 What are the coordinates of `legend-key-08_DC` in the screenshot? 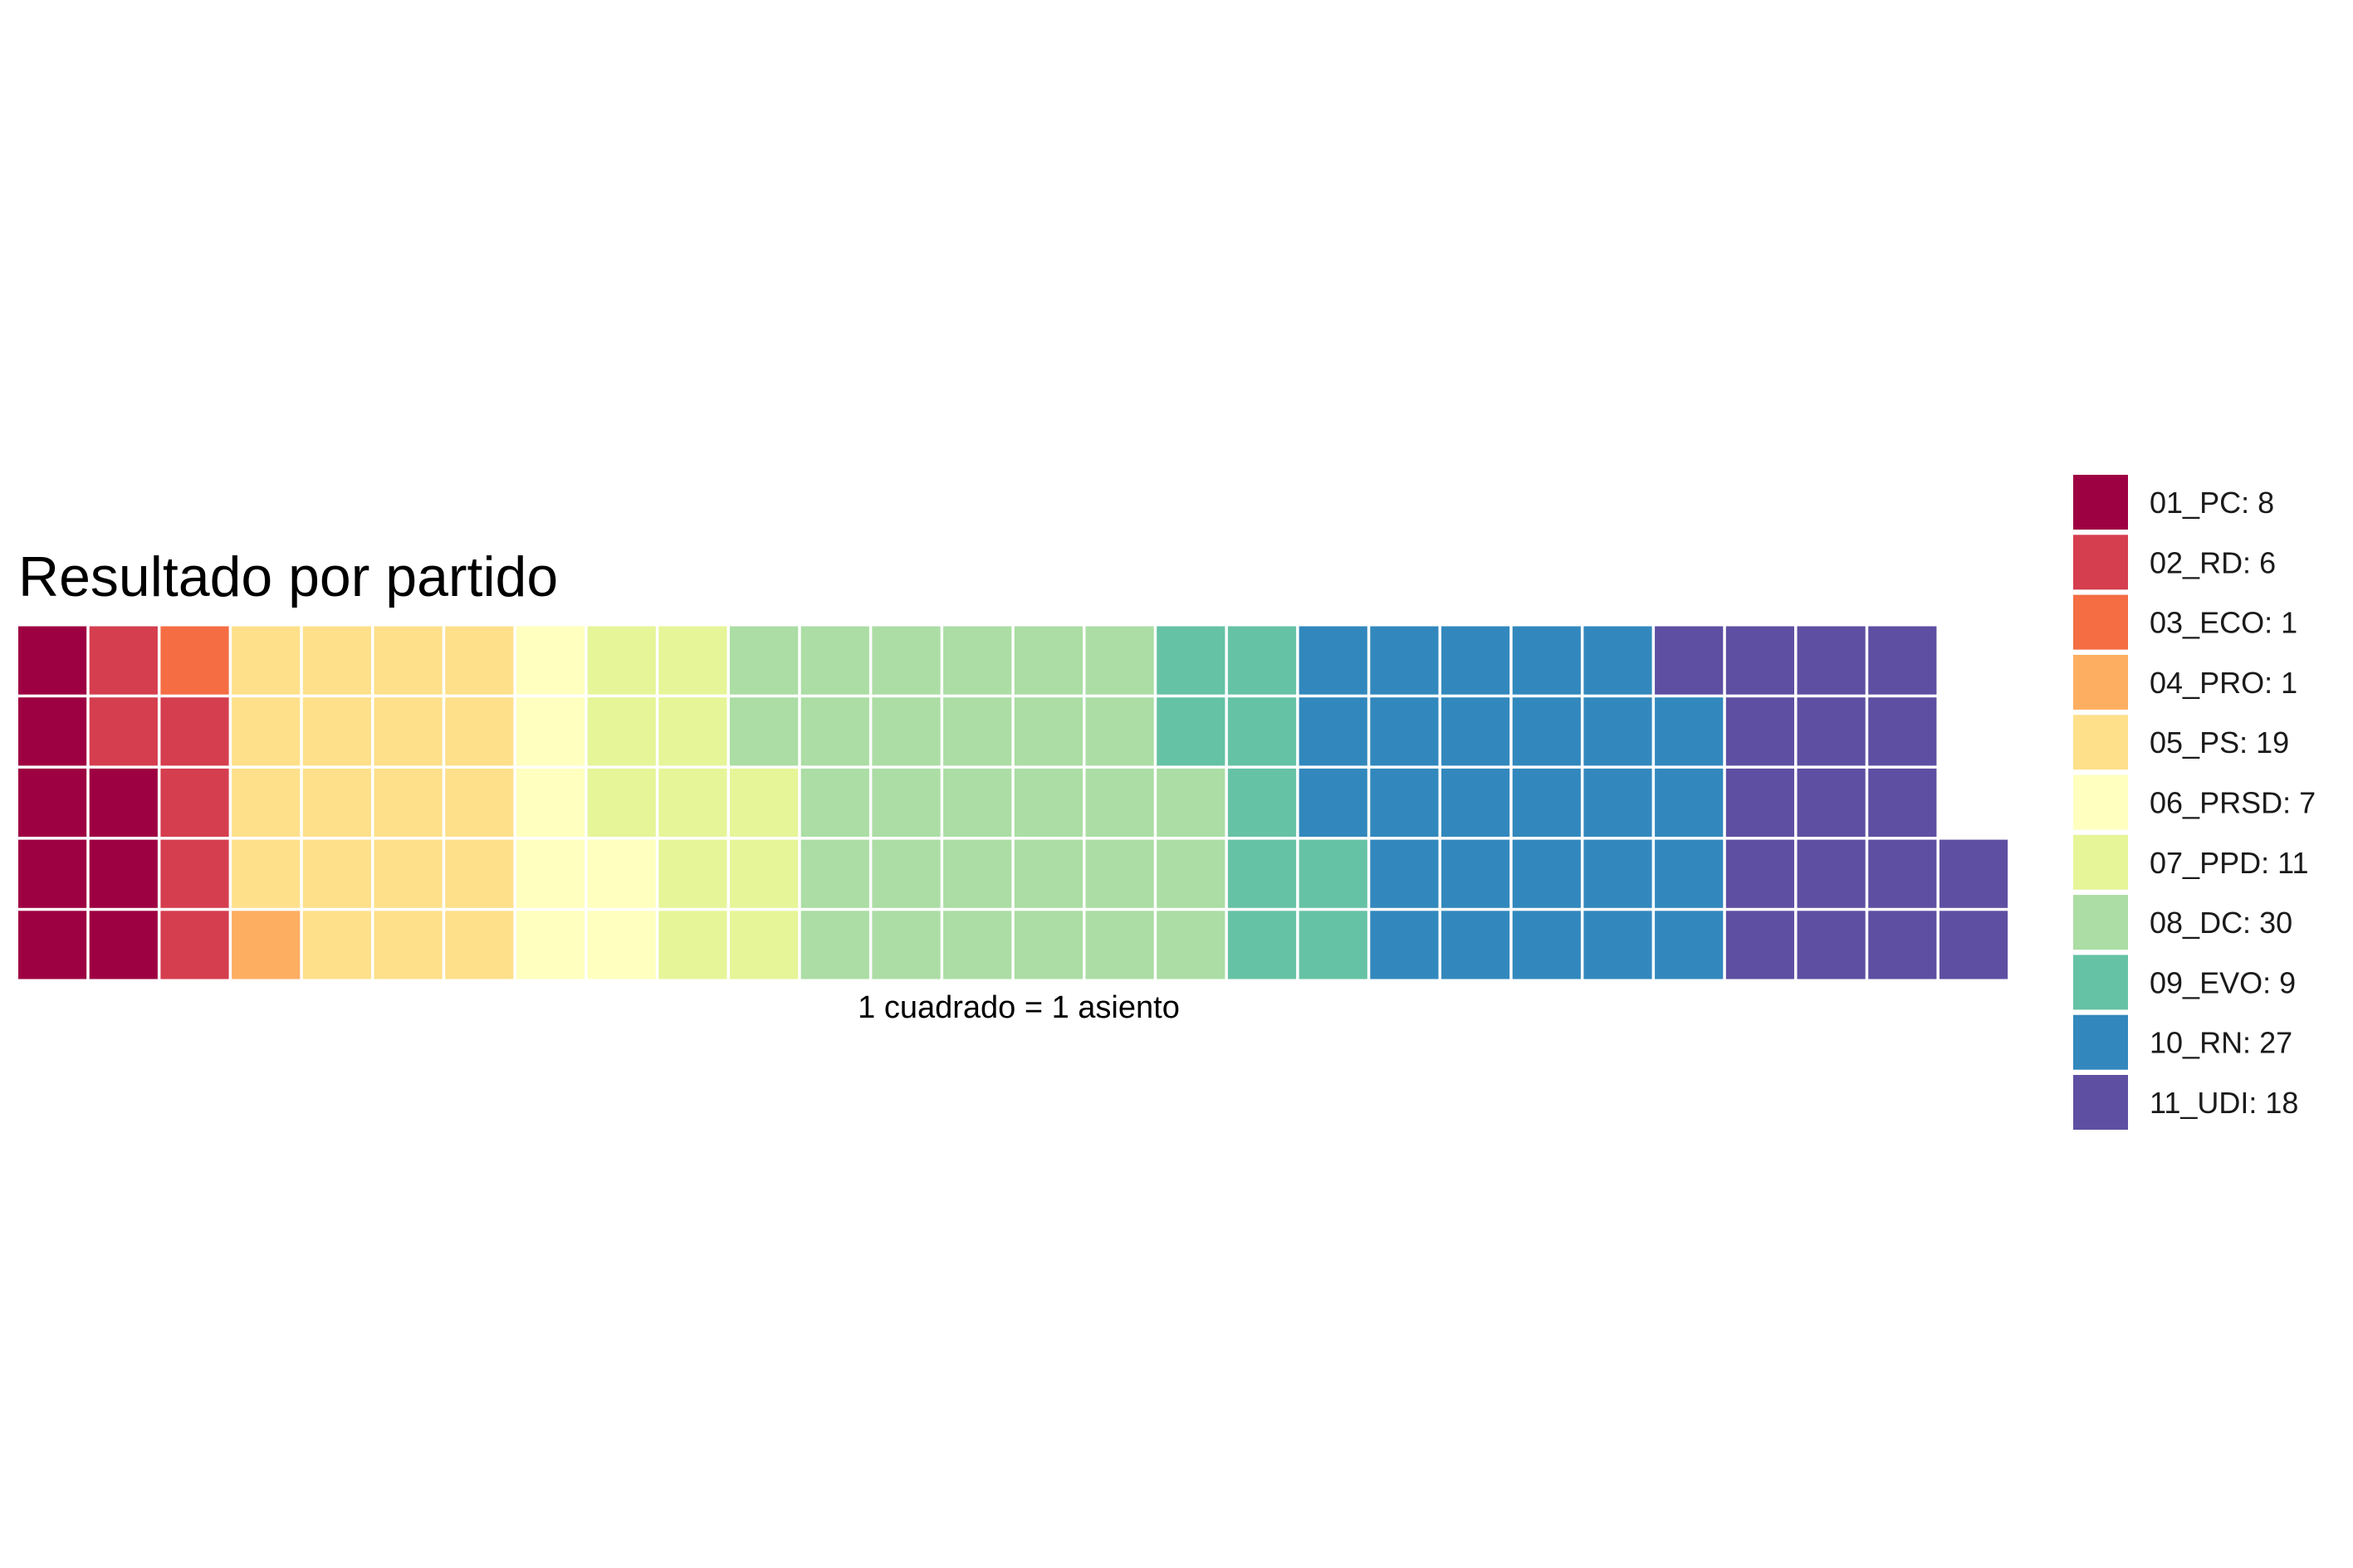 It's located at (2100, 923).